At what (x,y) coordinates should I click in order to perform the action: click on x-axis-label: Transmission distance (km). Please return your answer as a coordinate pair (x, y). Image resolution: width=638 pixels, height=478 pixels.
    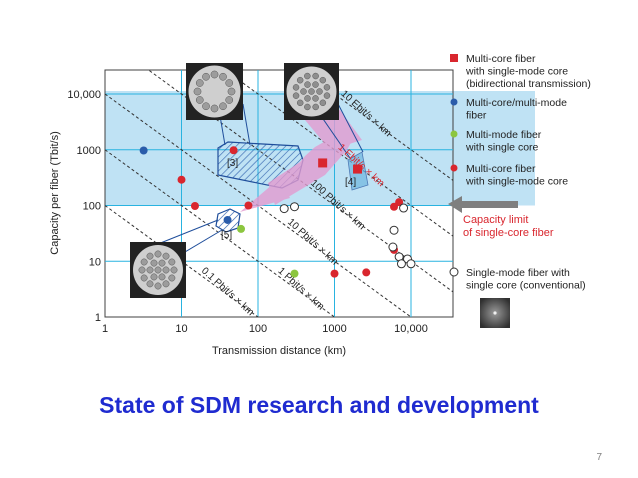
    Looking at the image, I should click on (279, 351).